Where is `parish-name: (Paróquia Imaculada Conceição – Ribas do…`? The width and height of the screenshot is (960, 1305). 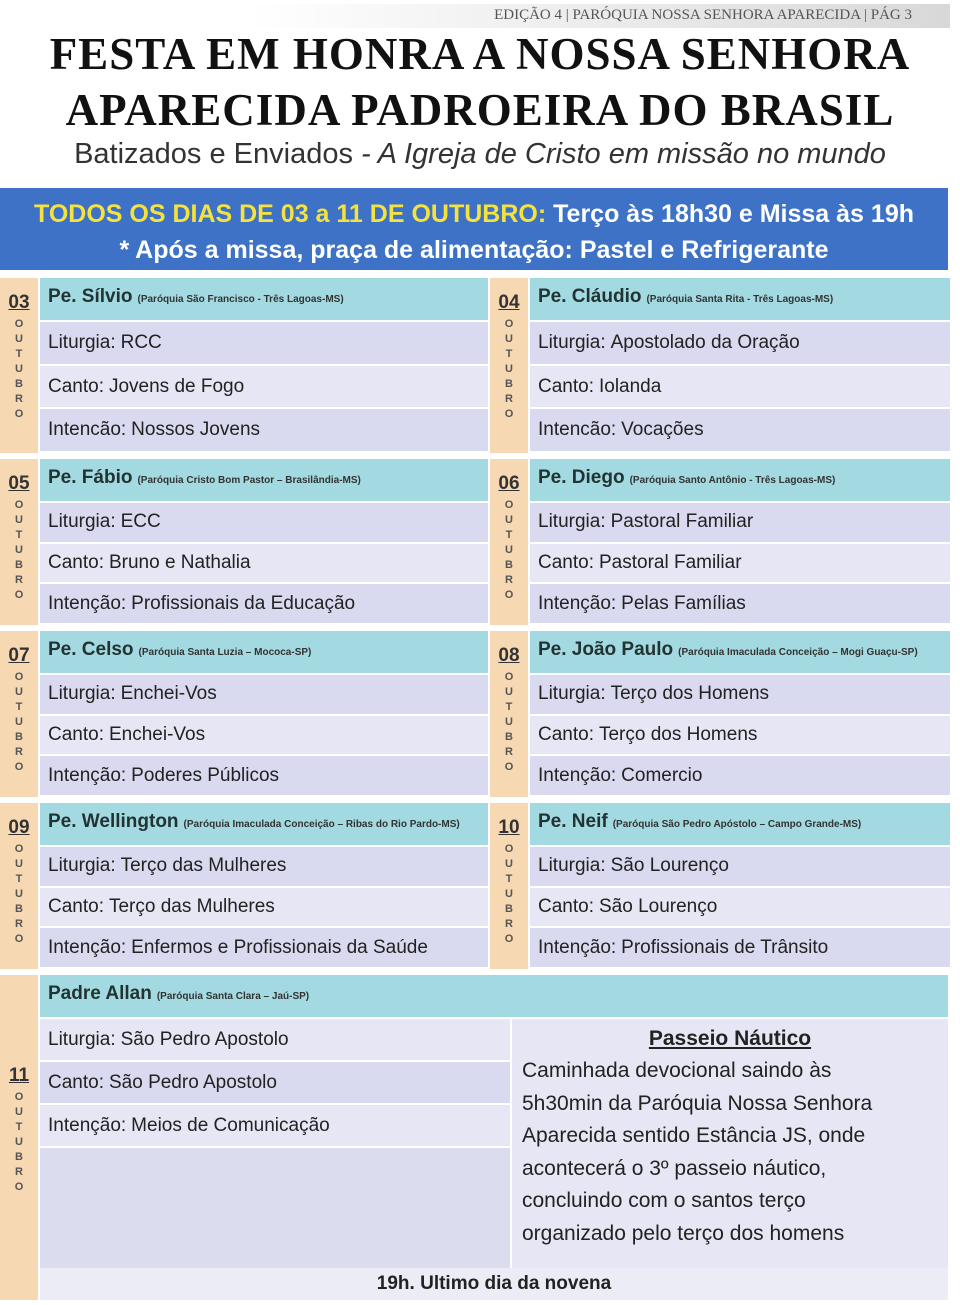
parish-name: (Paróquia Imaculada Conceição – Ribas do… is located at coordinates (321, 824).